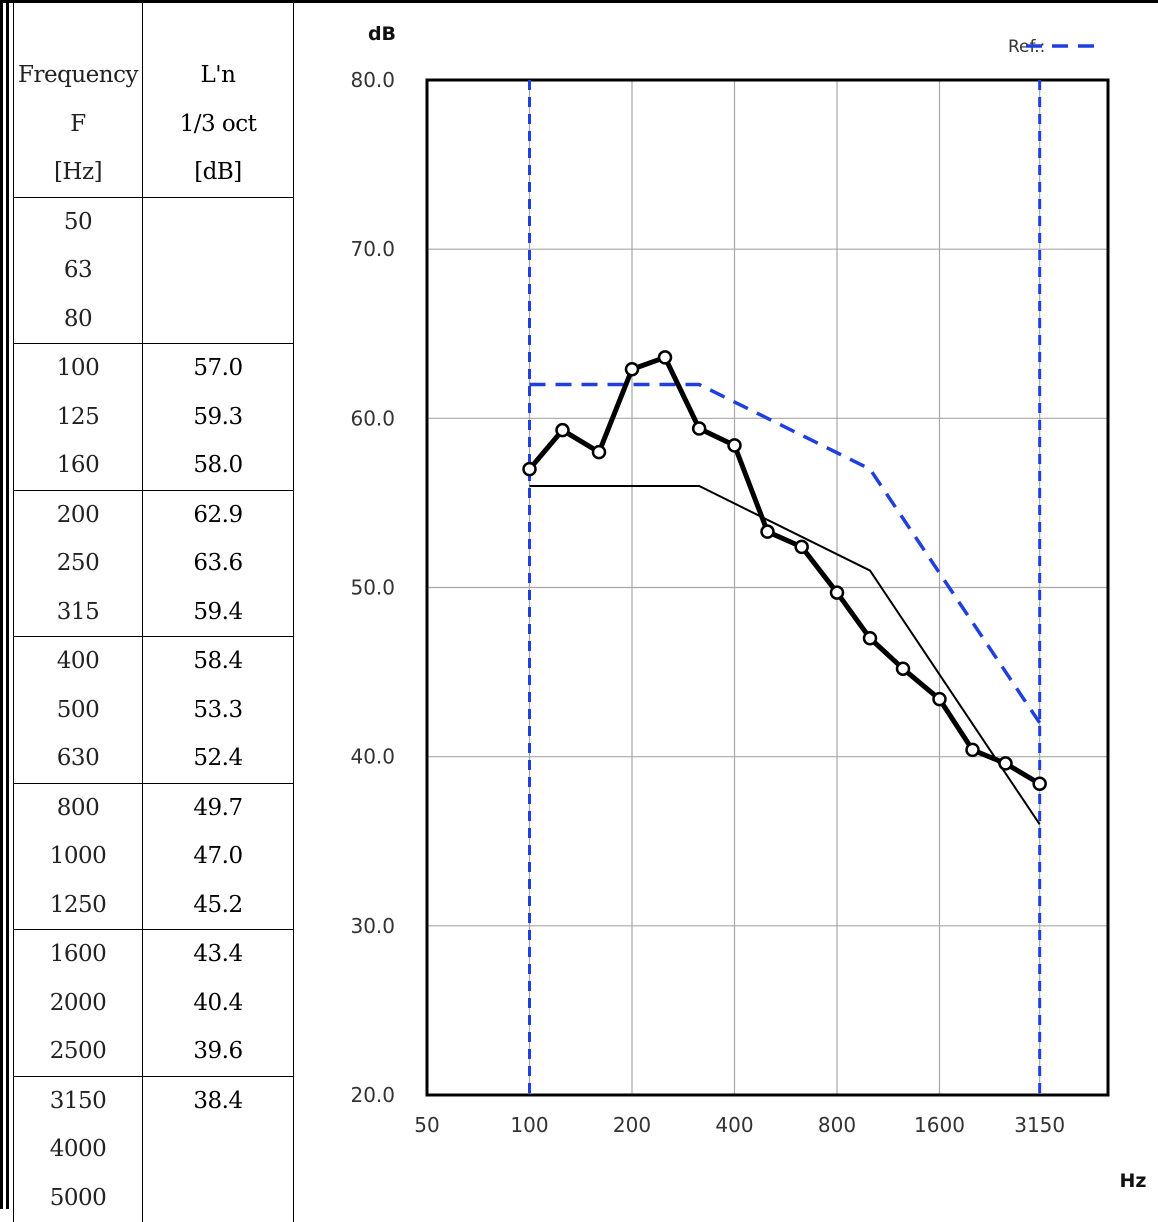 The width and height of the screenshot is (1158, 1222). I want to click on frequency-cell: 100, so click(78, 368).